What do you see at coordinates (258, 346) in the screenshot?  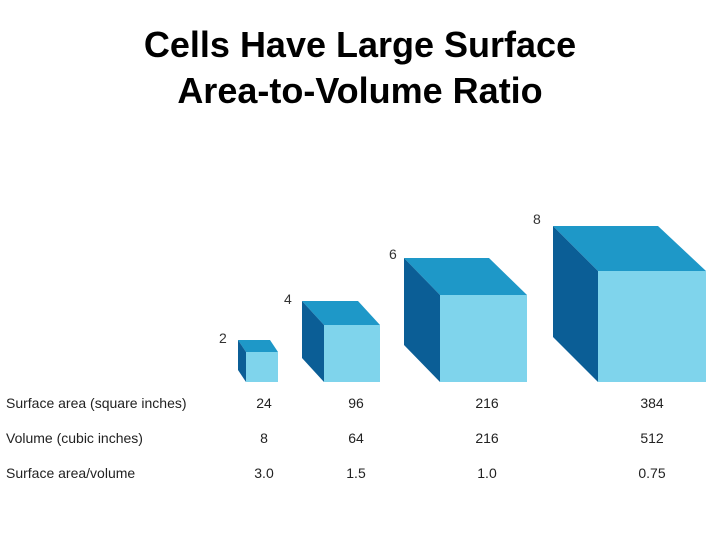 I see `cube-2-top` at bounding box center [258, 346].